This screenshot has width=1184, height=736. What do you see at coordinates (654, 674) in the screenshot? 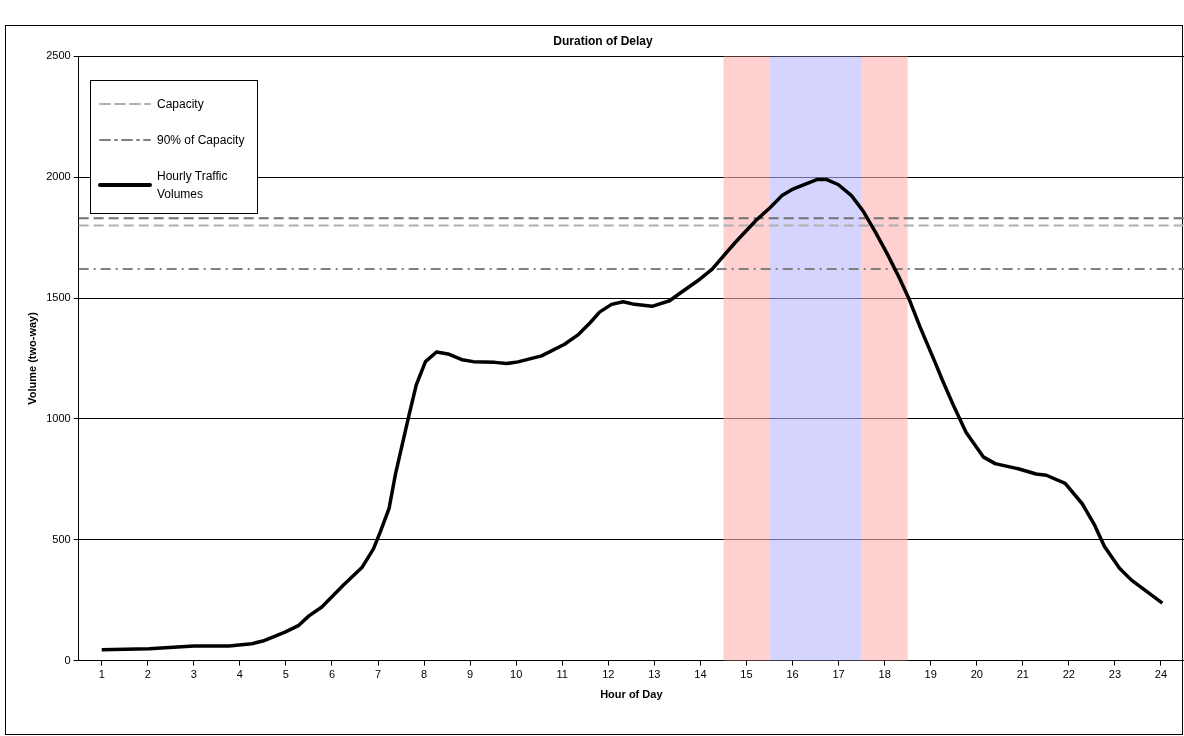
I see `x-tick-label: 13` at bounding box center [654, 674].